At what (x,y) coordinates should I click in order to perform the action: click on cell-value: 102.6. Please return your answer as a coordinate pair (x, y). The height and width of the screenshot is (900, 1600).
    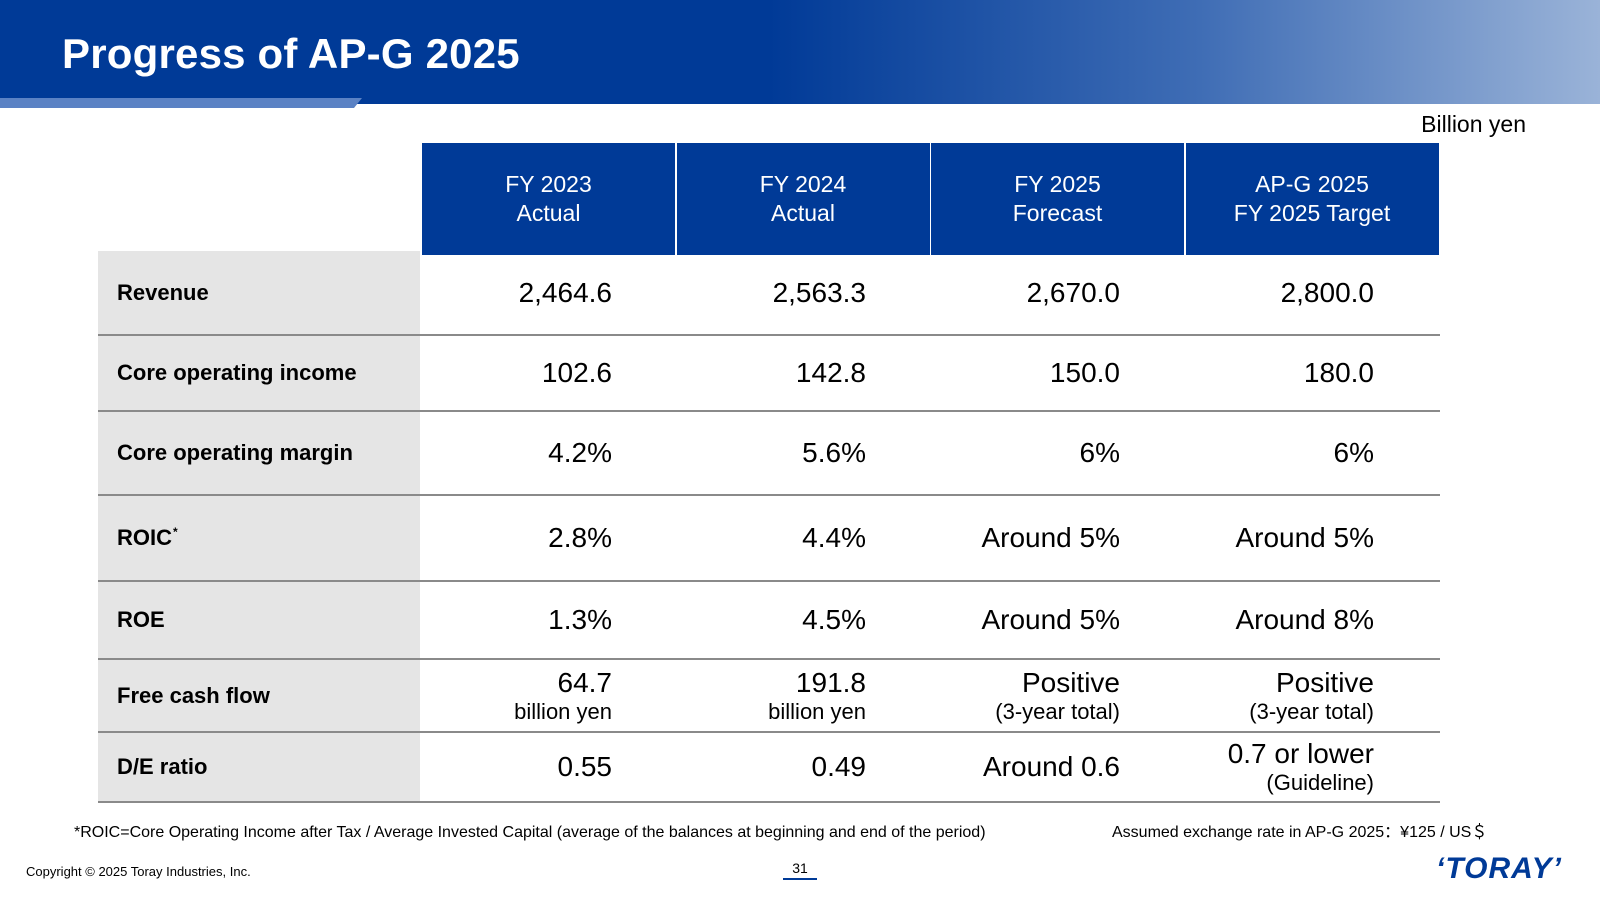
    Looking at the image, I should click on (576, 372).